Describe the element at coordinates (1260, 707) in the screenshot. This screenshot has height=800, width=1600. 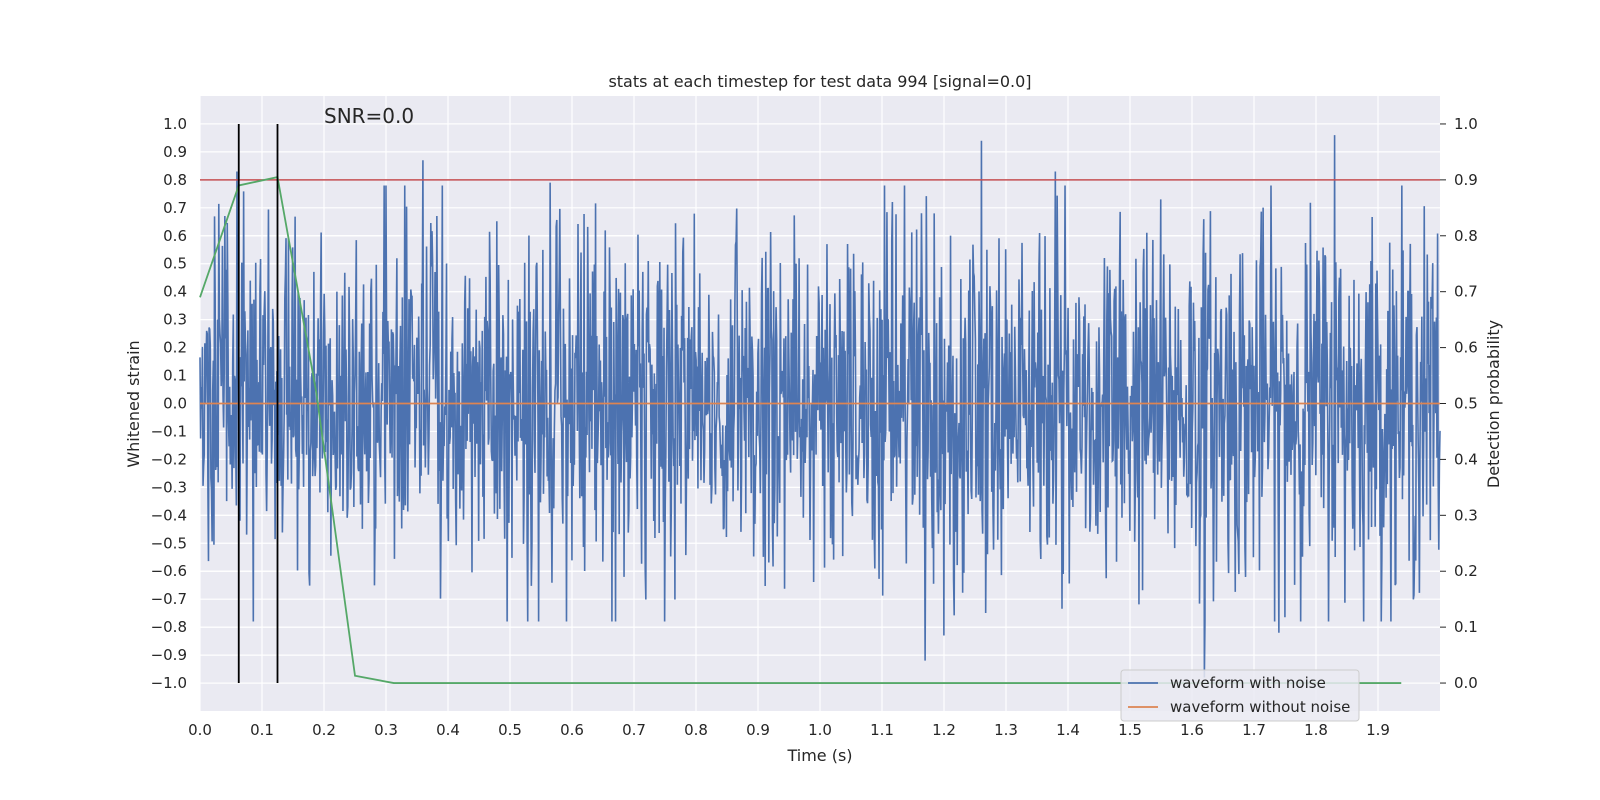
I see `legend-label-waveform-without-noise: waveform without noise` at that location.